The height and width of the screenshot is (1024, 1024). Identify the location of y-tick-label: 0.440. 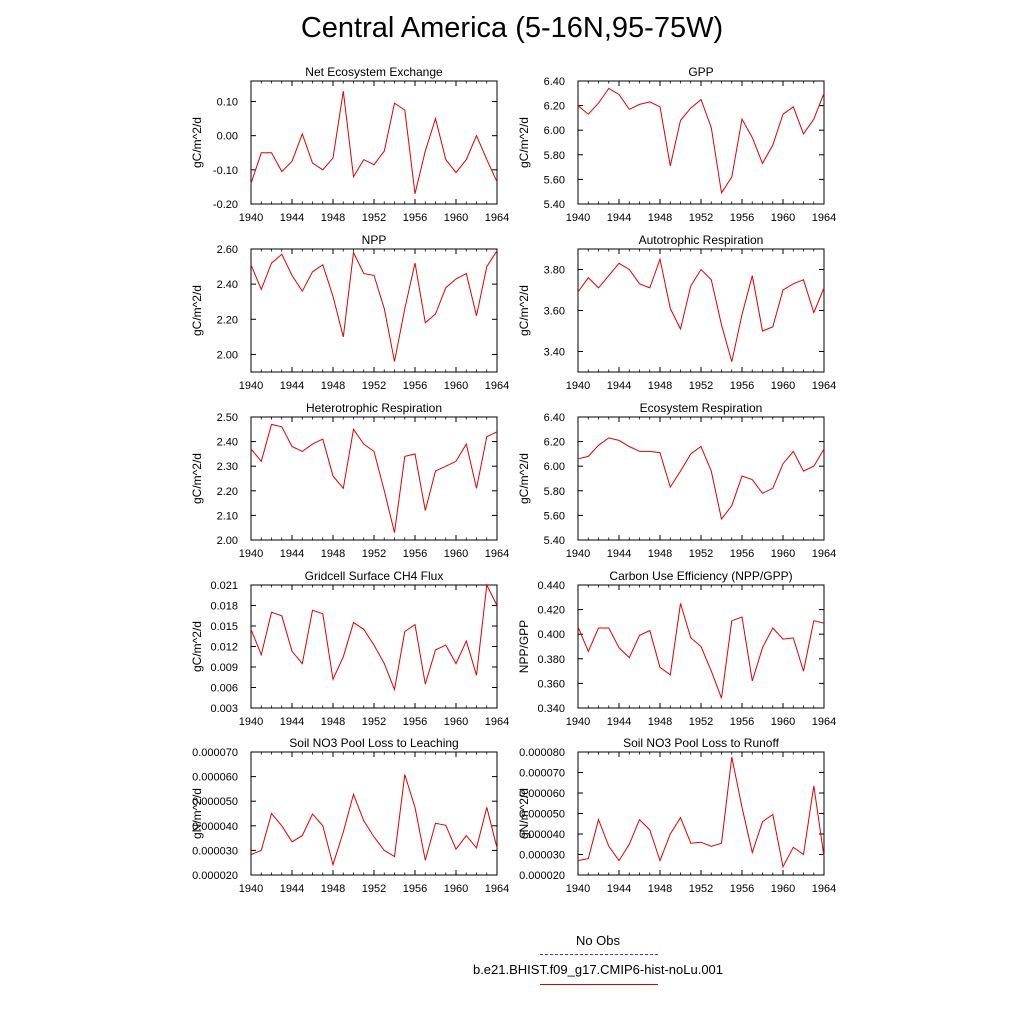
(551, 586).